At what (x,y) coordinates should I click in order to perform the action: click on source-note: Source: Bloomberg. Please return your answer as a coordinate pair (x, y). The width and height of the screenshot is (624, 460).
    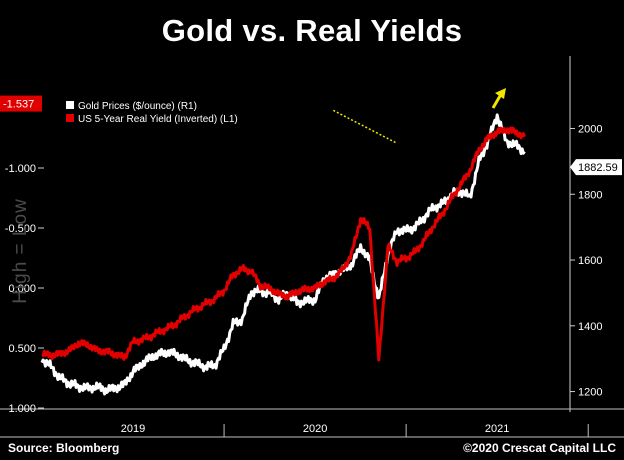
    Looking at the image, I should click on (64, 448).